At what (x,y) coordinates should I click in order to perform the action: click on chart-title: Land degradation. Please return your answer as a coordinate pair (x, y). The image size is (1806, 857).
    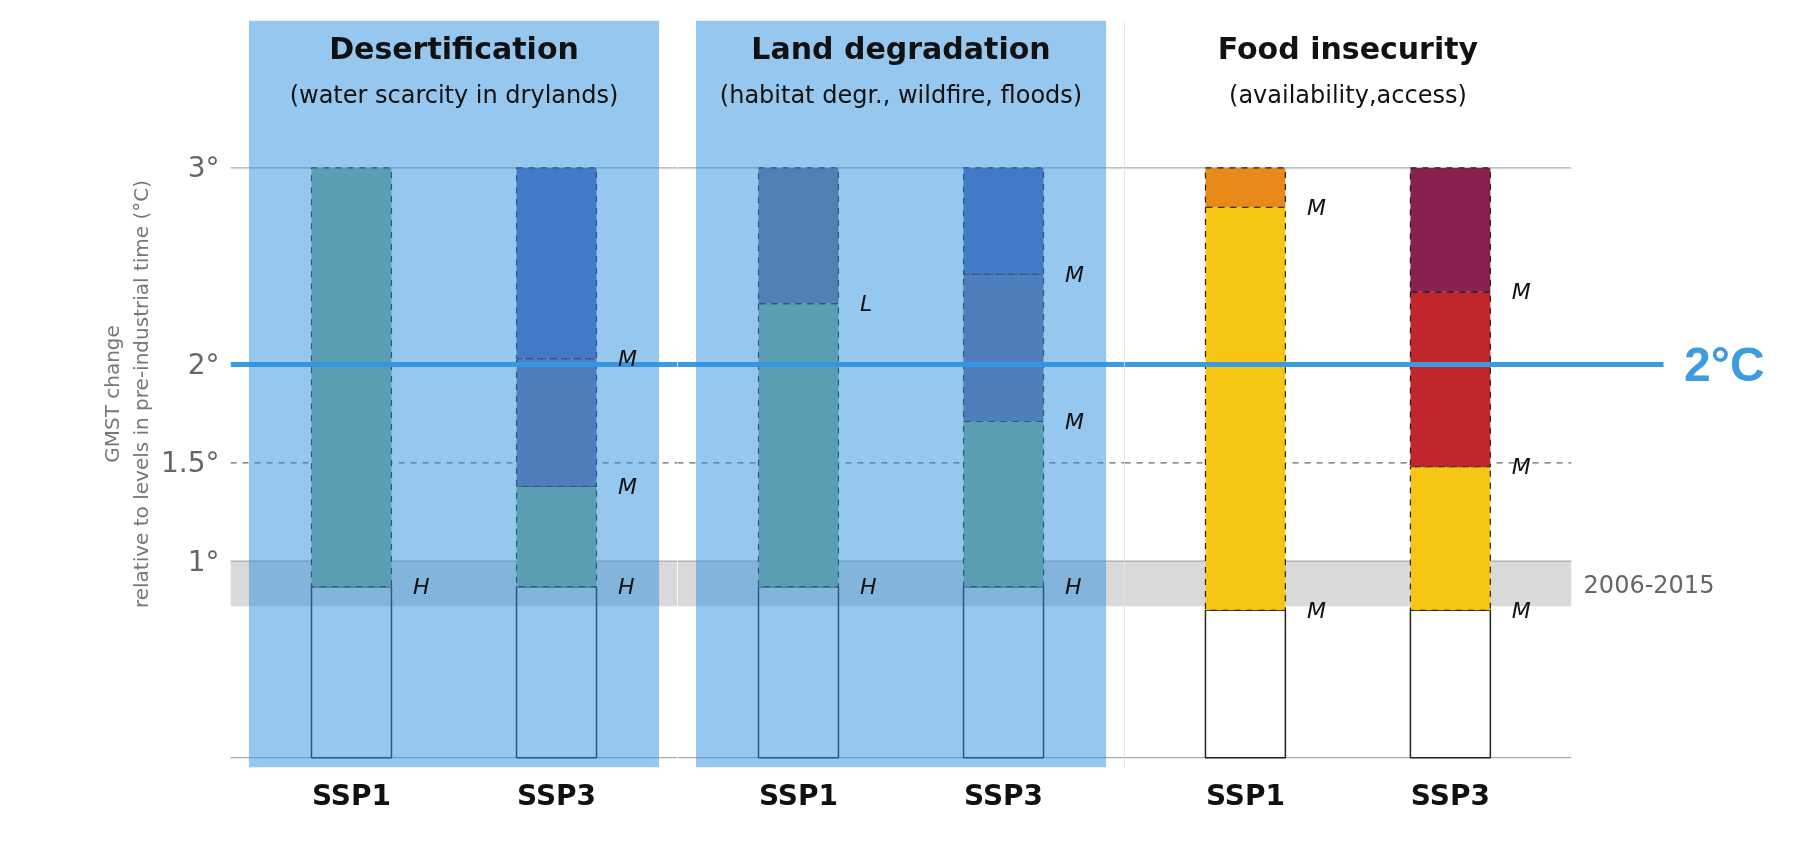
    Looking at the image, I should click on (901, 48).